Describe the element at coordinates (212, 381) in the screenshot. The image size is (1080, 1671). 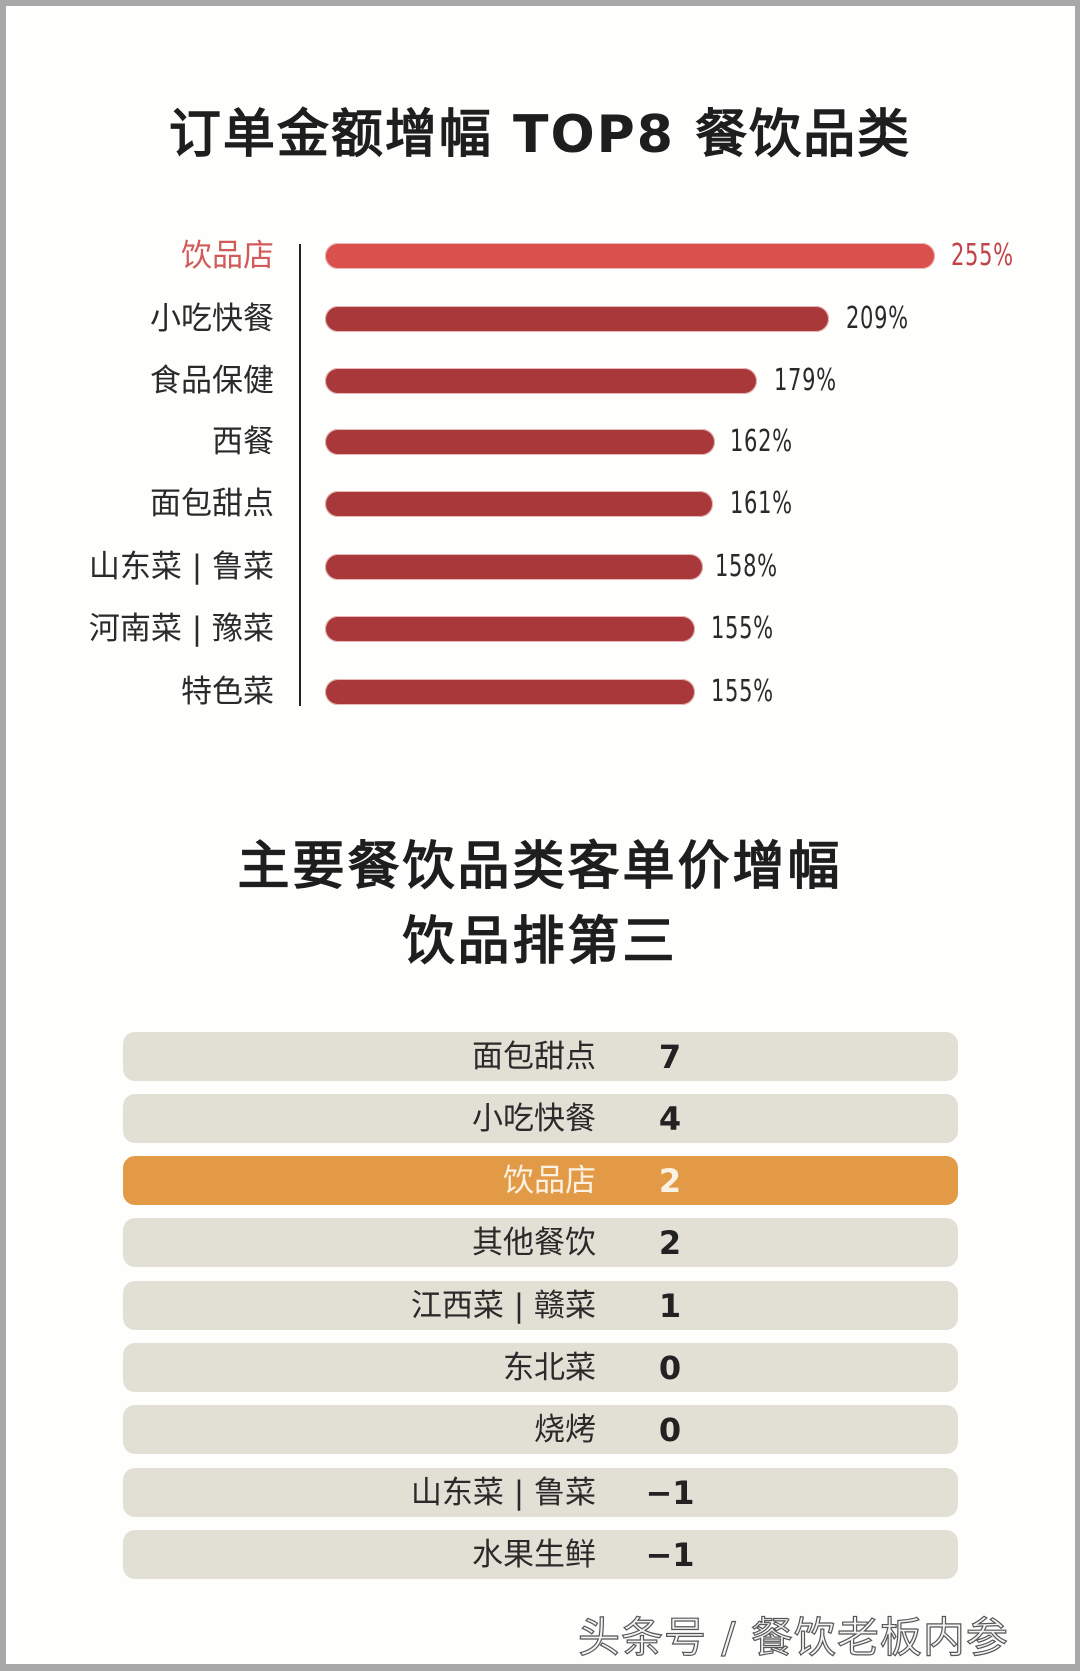
I see `bar-label: 食品保健` at that location.